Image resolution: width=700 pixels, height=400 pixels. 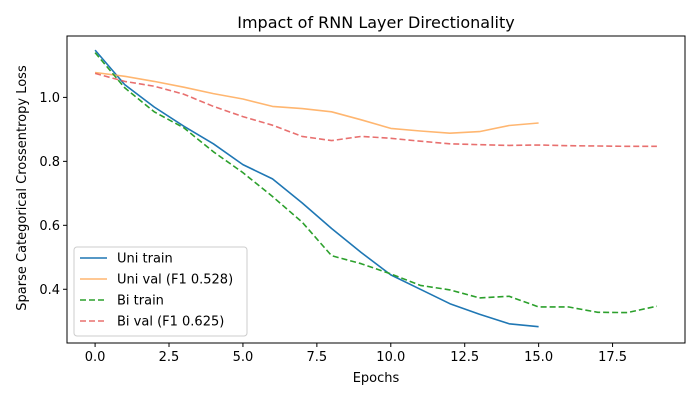 I want to click on y-tick-label: 0.8, so click(x=49, y=162).